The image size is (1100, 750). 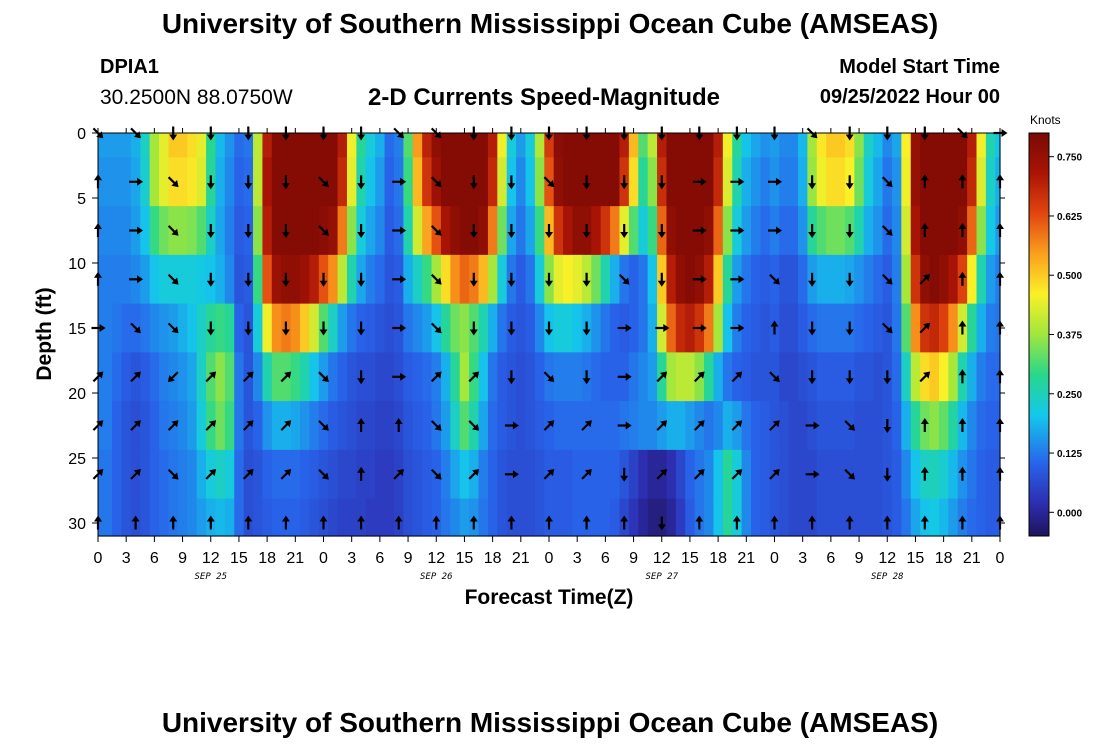 What do you see at coordinates (909, 97) in the screenshot?
I see `model-start-value: 09/25/2022 Hour 00` at bounding box center [909, 97].